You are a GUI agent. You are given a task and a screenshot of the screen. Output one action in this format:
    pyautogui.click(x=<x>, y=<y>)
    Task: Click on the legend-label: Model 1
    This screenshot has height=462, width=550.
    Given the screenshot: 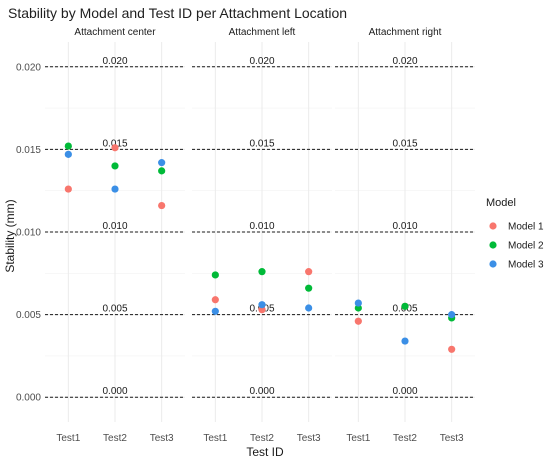 What is the action you would take?
    pyautogui.click(x=526, y=227)
    